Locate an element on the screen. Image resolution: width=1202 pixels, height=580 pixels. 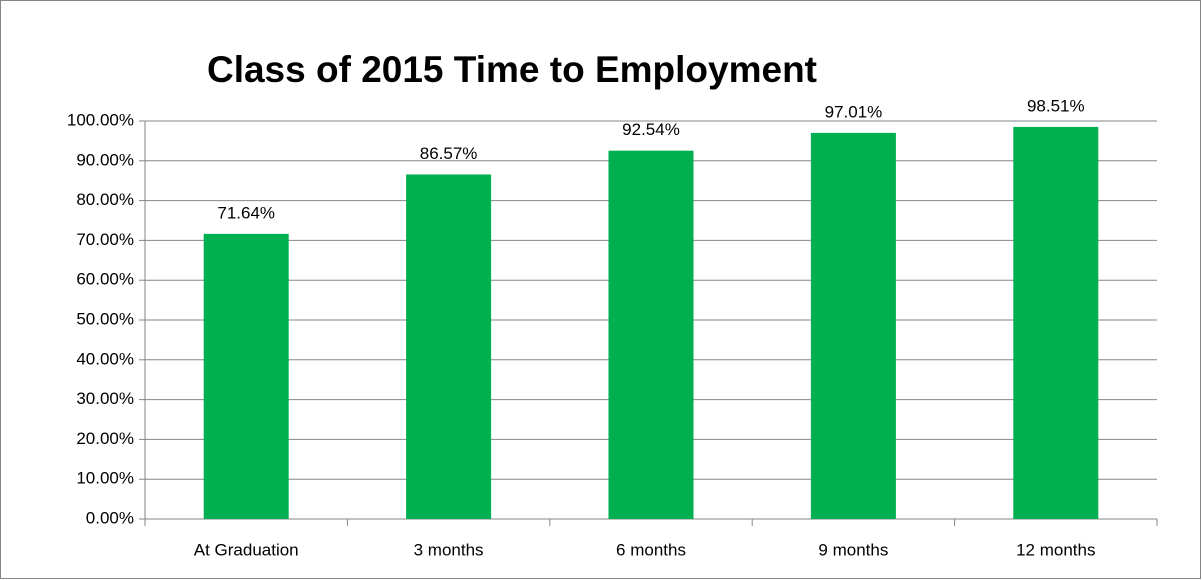
y-tick-label: 10.00% is located at coordinates (105, 478).